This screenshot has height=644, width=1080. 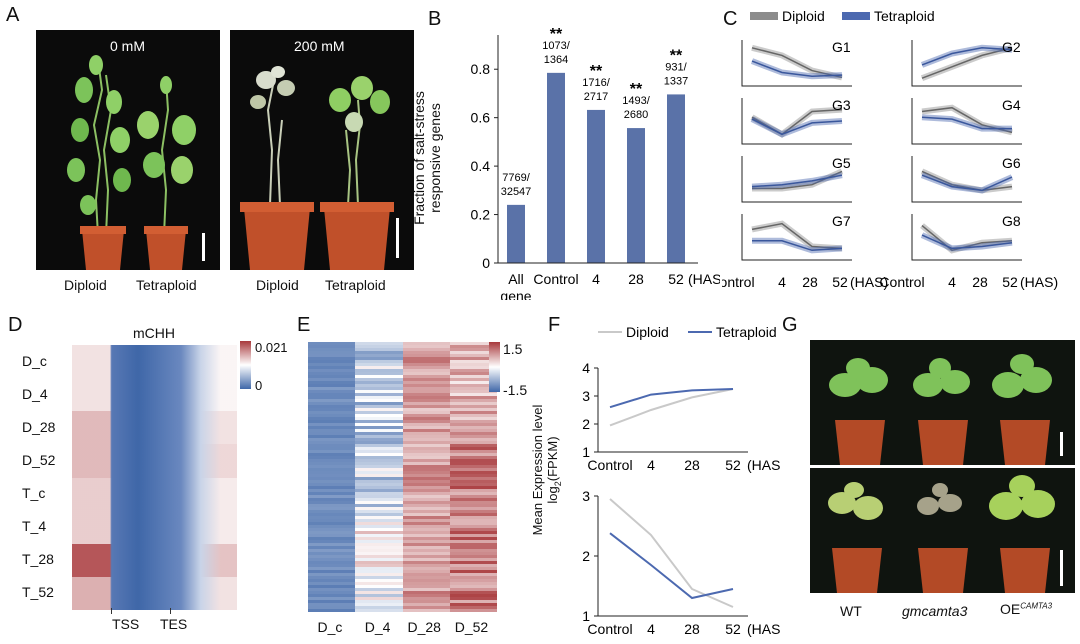 What do you see at coordinates (556, 60) in the screenshot?
I see `bar-count-label: 1364` at bounding box center [556, 60].